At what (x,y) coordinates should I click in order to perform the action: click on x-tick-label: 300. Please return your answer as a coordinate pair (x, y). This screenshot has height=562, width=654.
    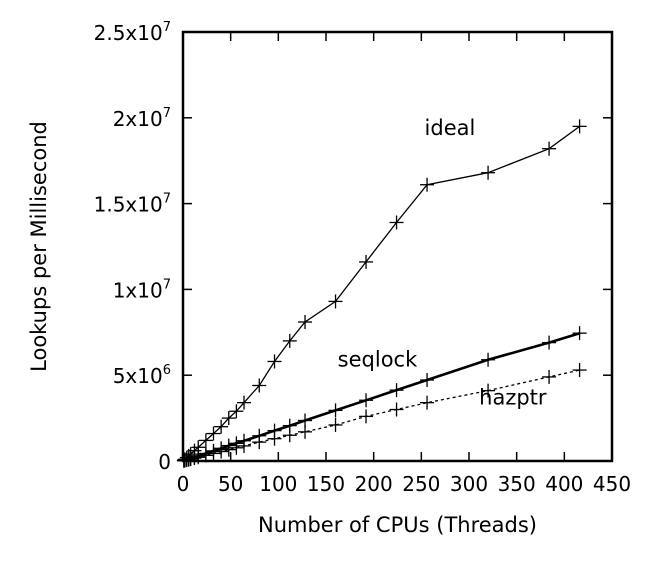
    Looking at the image, I should click on (469, 484).